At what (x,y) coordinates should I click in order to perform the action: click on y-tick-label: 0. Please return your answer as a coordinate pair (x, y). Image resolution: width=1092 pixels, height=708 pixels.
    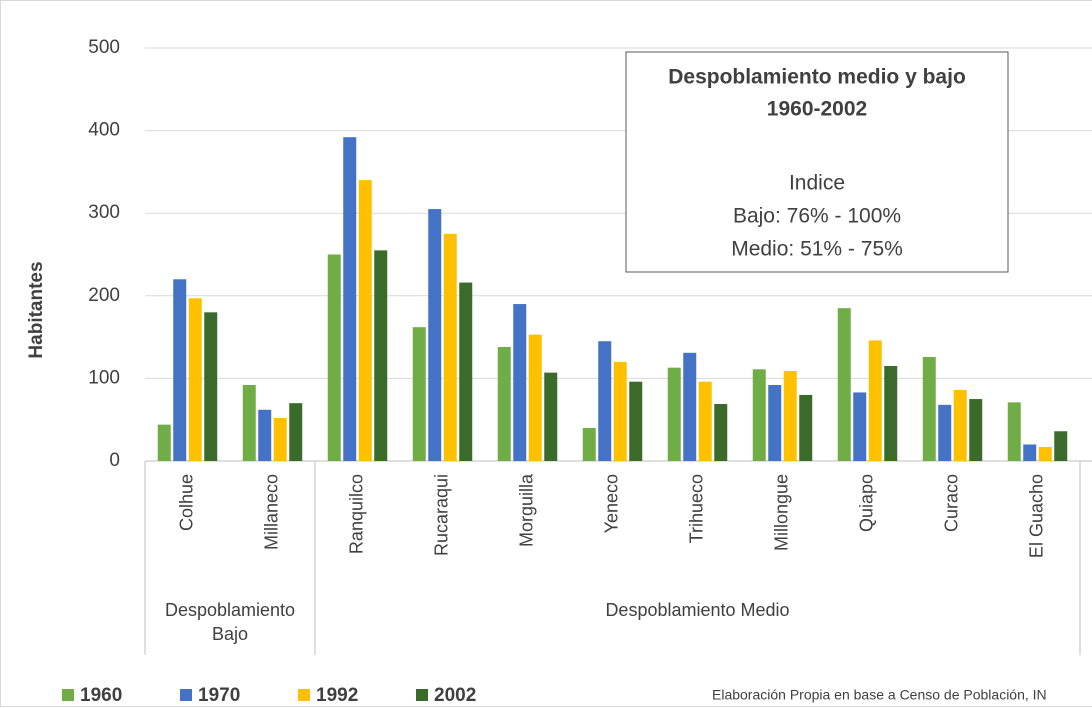
    Looking at the image, I should click on (114, 460).